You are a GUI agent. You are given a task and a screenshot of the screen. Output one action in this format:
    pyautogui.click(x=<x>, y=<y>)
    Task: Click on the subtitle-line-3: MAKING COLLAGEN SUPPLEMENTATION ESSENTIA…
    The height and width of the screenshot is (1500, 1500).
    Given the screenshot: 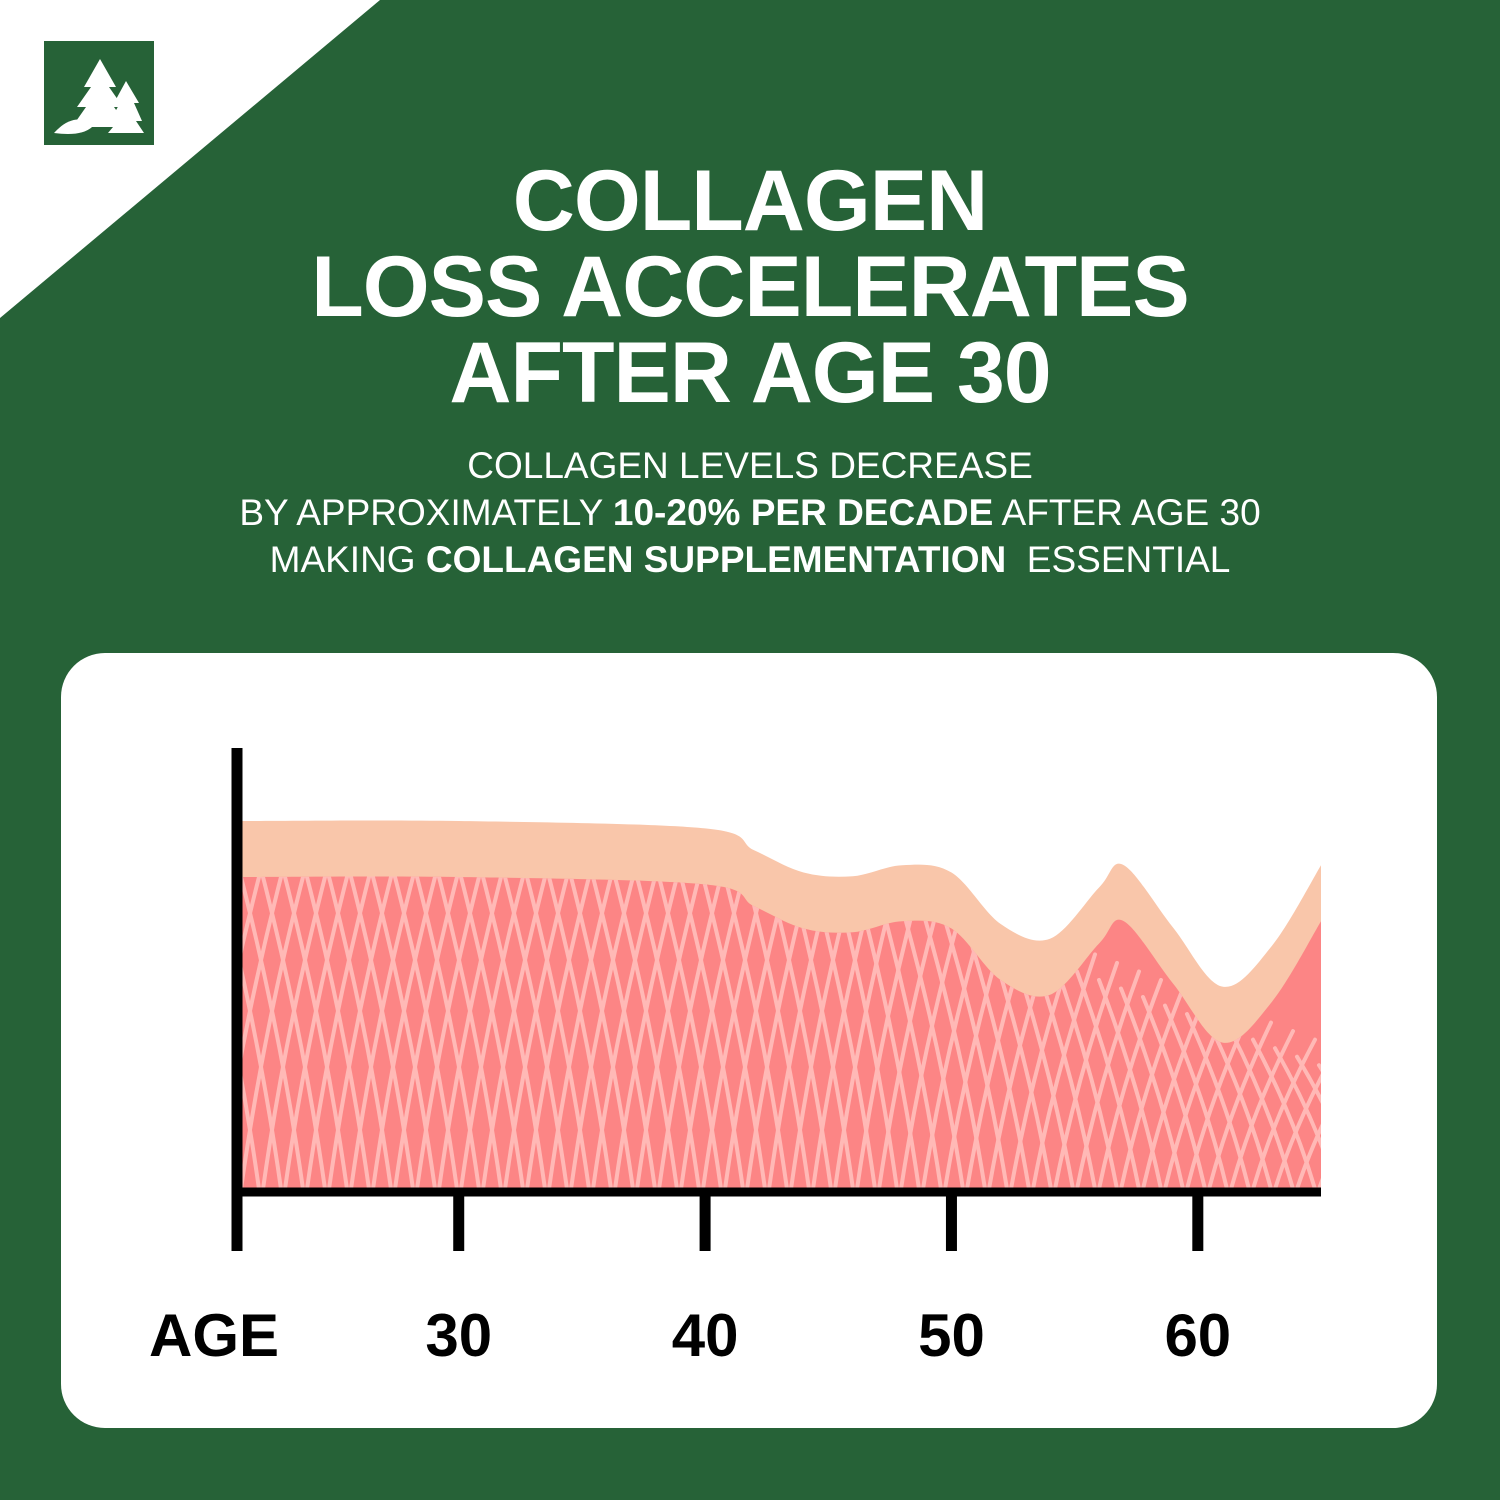 What is the action you would take?
    pyautogui.click(x=750, y=559)
    